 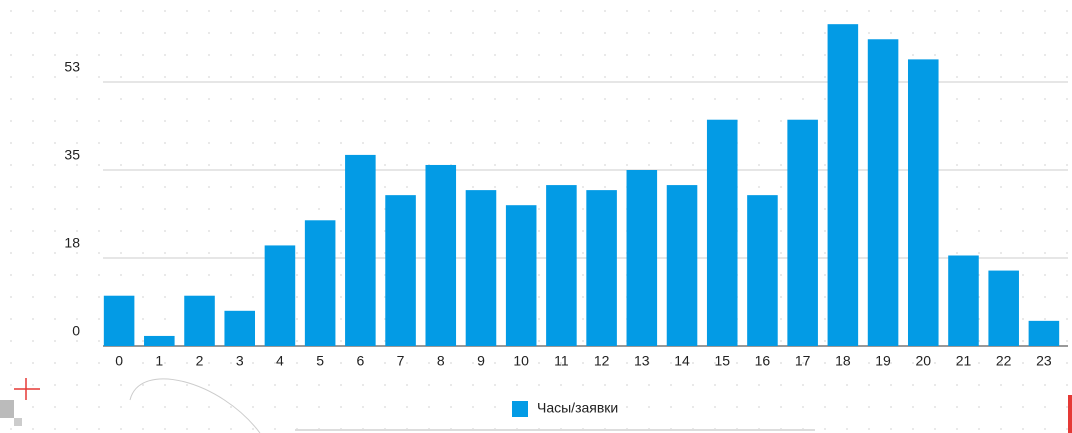 I want to click on x-tick-label: 6, so click(x=360, y=361).